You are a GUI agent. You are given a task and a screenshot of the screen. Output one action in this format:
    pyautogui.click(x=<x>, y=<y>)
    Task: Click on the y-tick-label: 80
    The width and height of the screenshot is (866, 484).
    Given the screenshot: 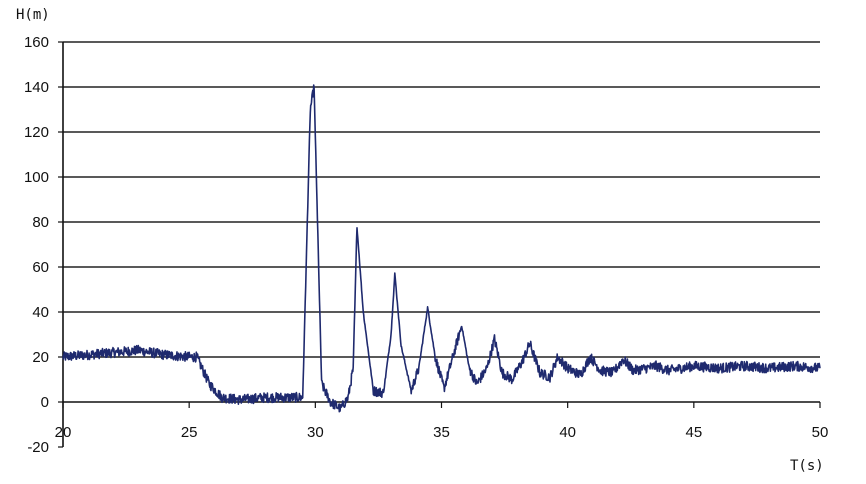 What is the action you would take?
    pyautogui.click(x=40, y=222)
    